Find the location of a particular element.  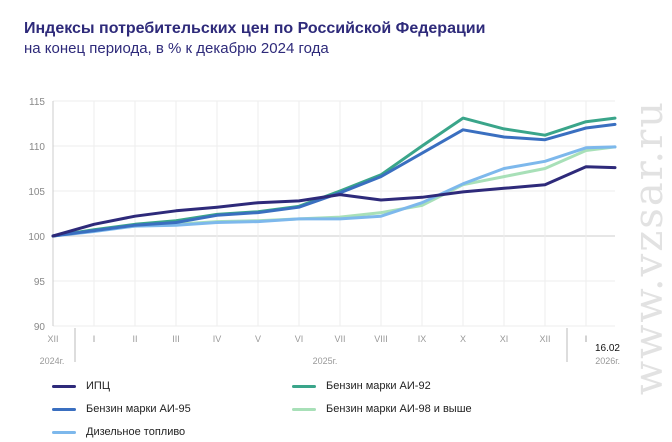

x-tick-label: VII is located at coordinates (339, 339).